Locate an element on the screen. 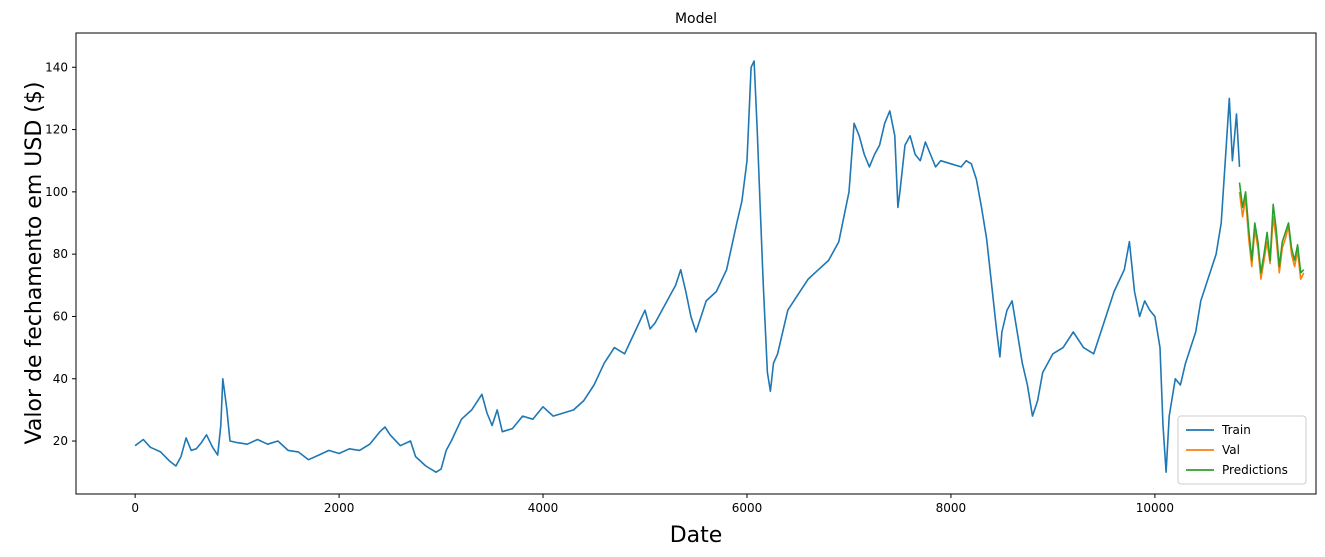  legend: Train Val Predictions is located at coordinates (1242, 450).